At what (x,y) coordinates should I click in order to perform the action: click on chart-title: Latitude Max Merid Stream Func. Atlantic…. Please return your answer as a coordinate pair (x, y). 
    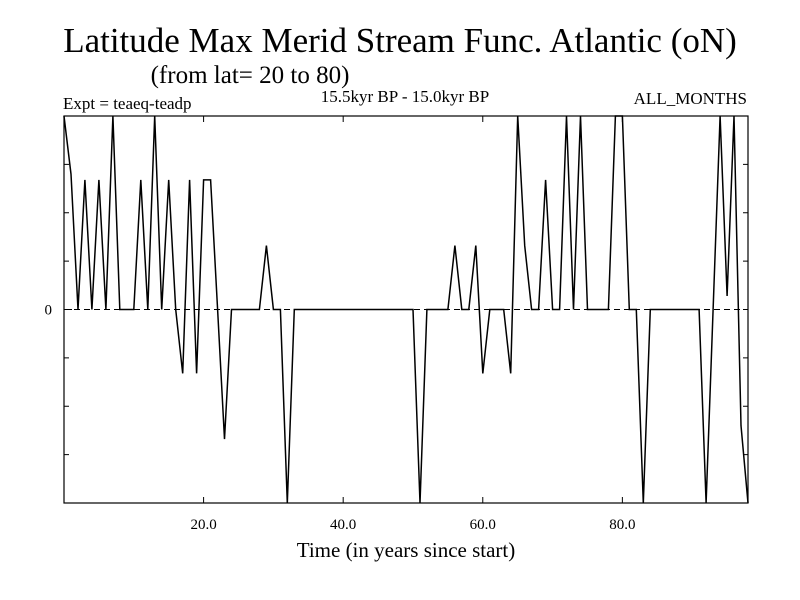
    Looking at the image, I should click on (400, 40).